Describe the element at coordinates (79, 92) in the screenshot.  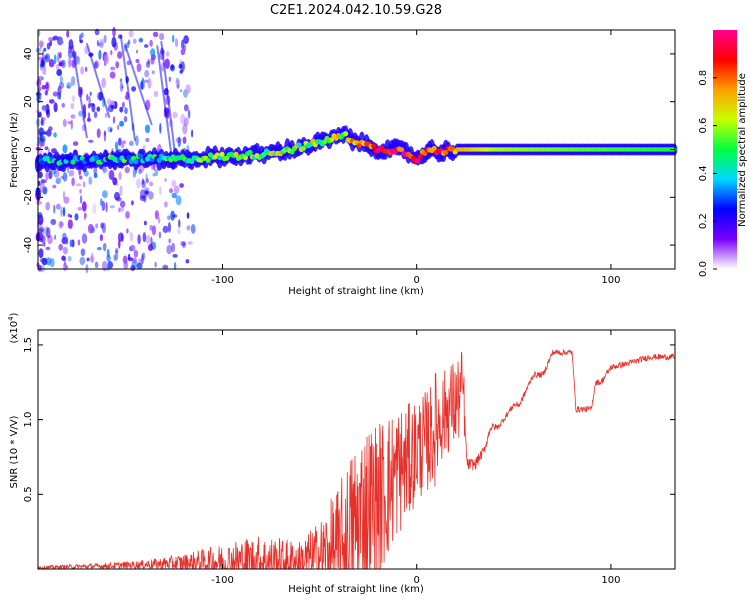
I see `spectrogram-streak` at that location.